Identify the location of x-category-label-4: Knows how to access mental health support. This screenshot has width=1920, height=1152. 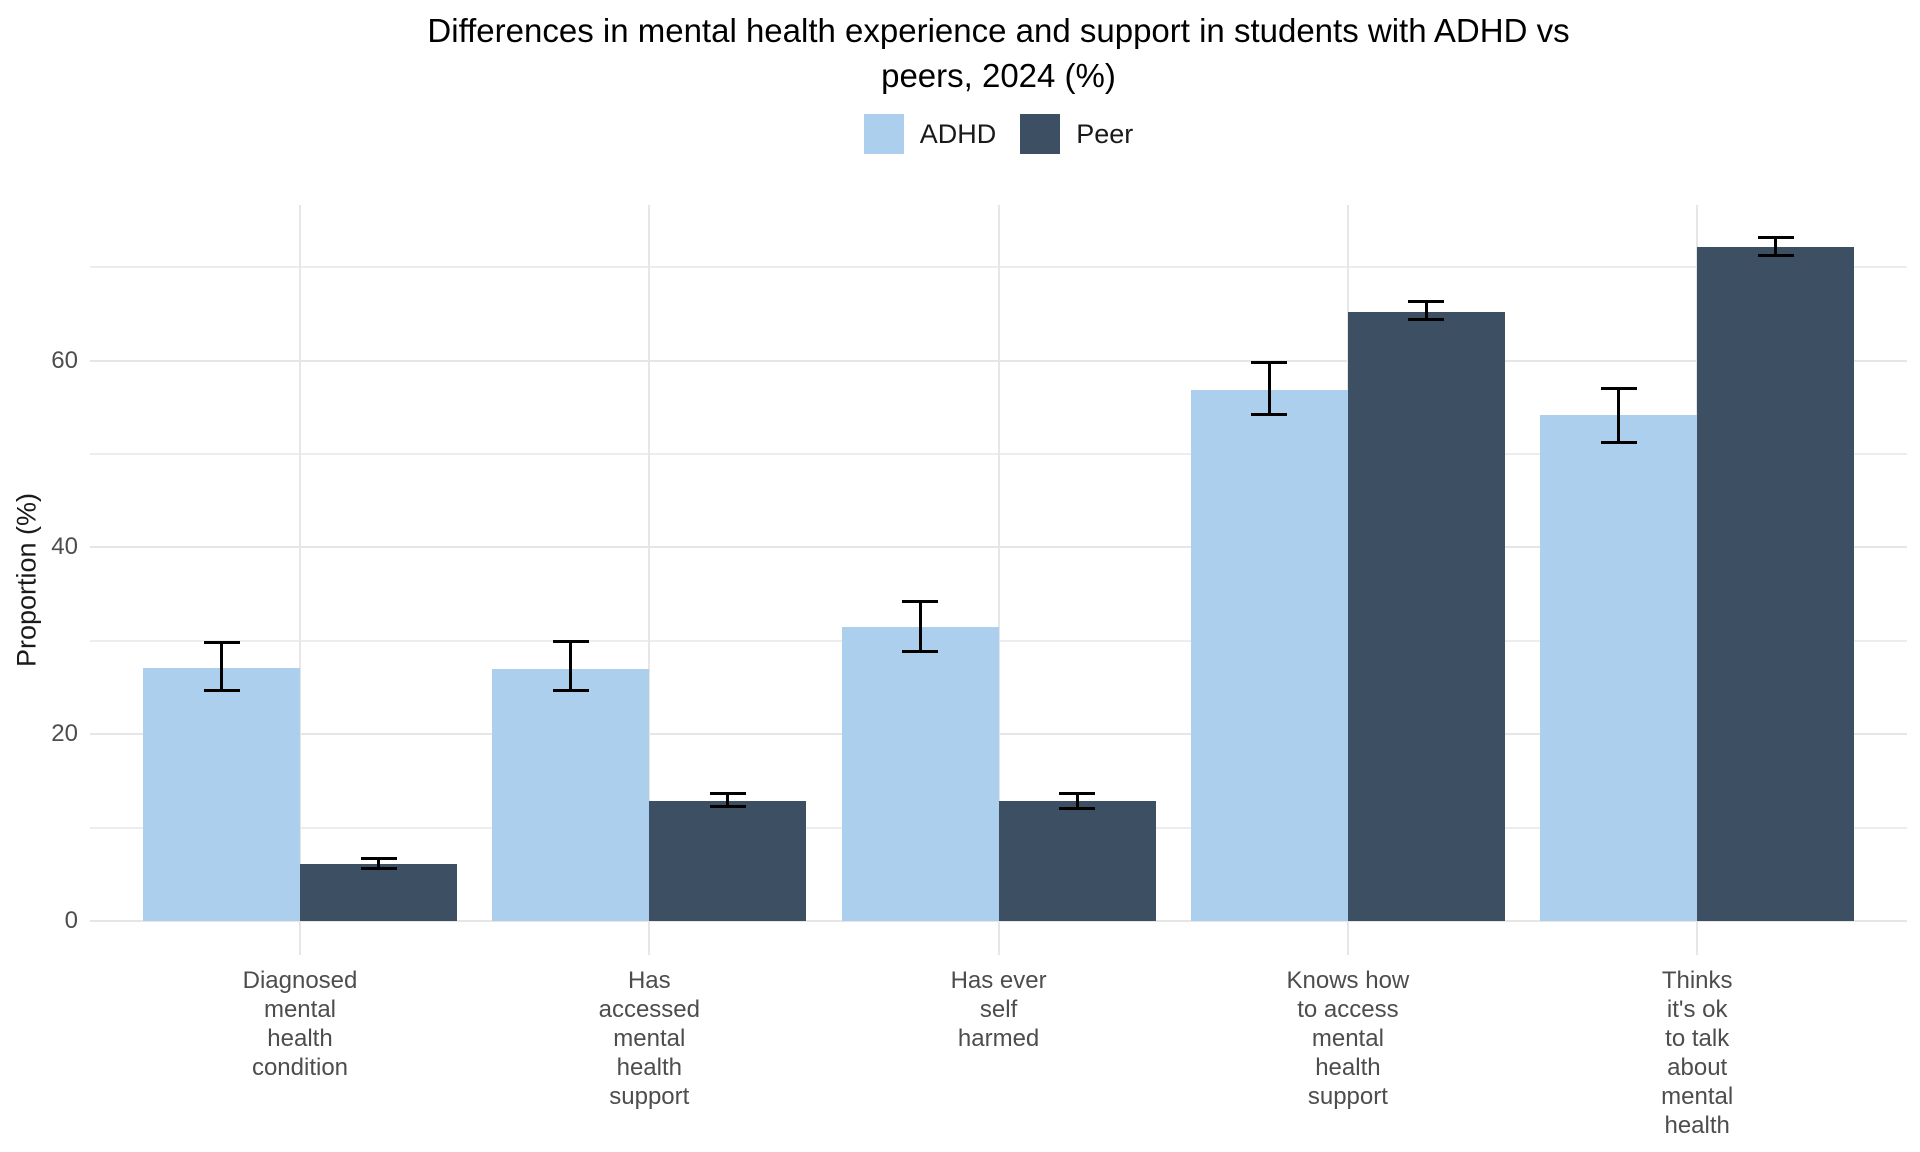
(1348, 1038).